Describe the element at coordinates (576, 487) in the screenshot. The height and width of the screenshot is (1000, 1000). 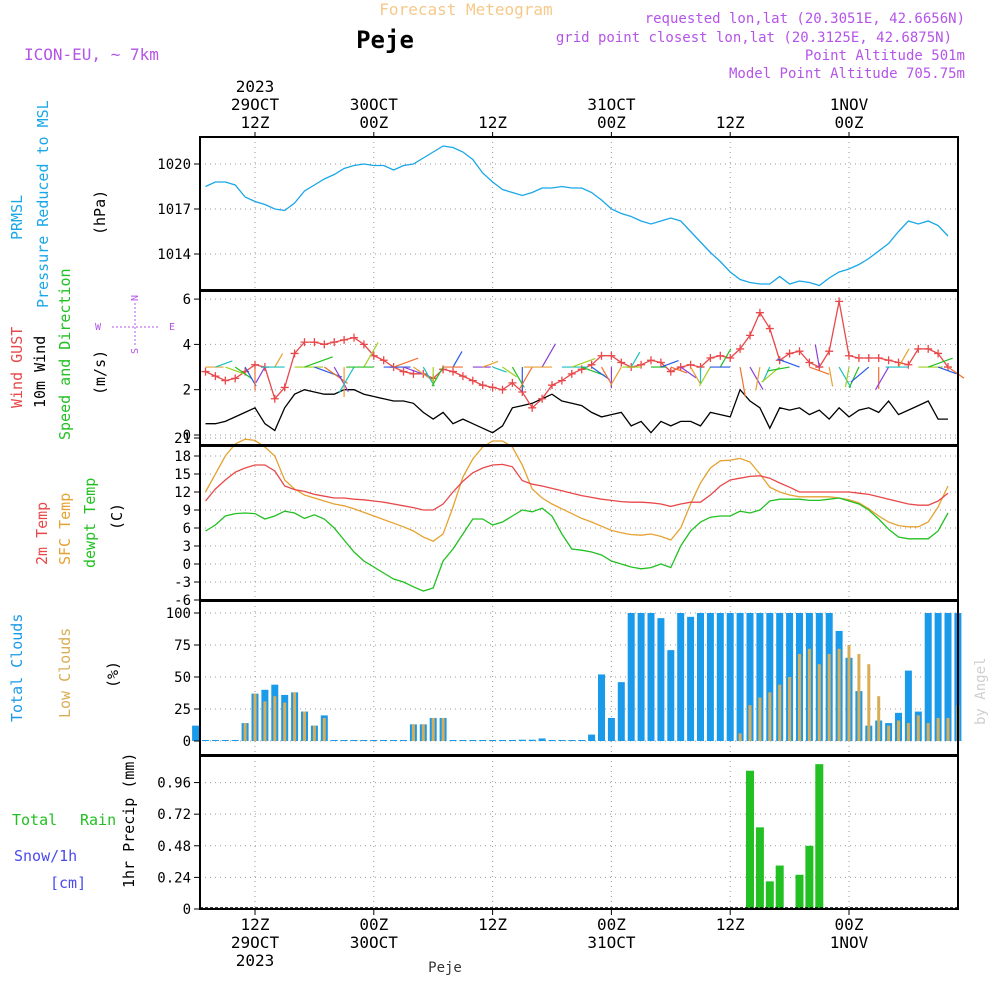
I see `t2m-line` at that location.